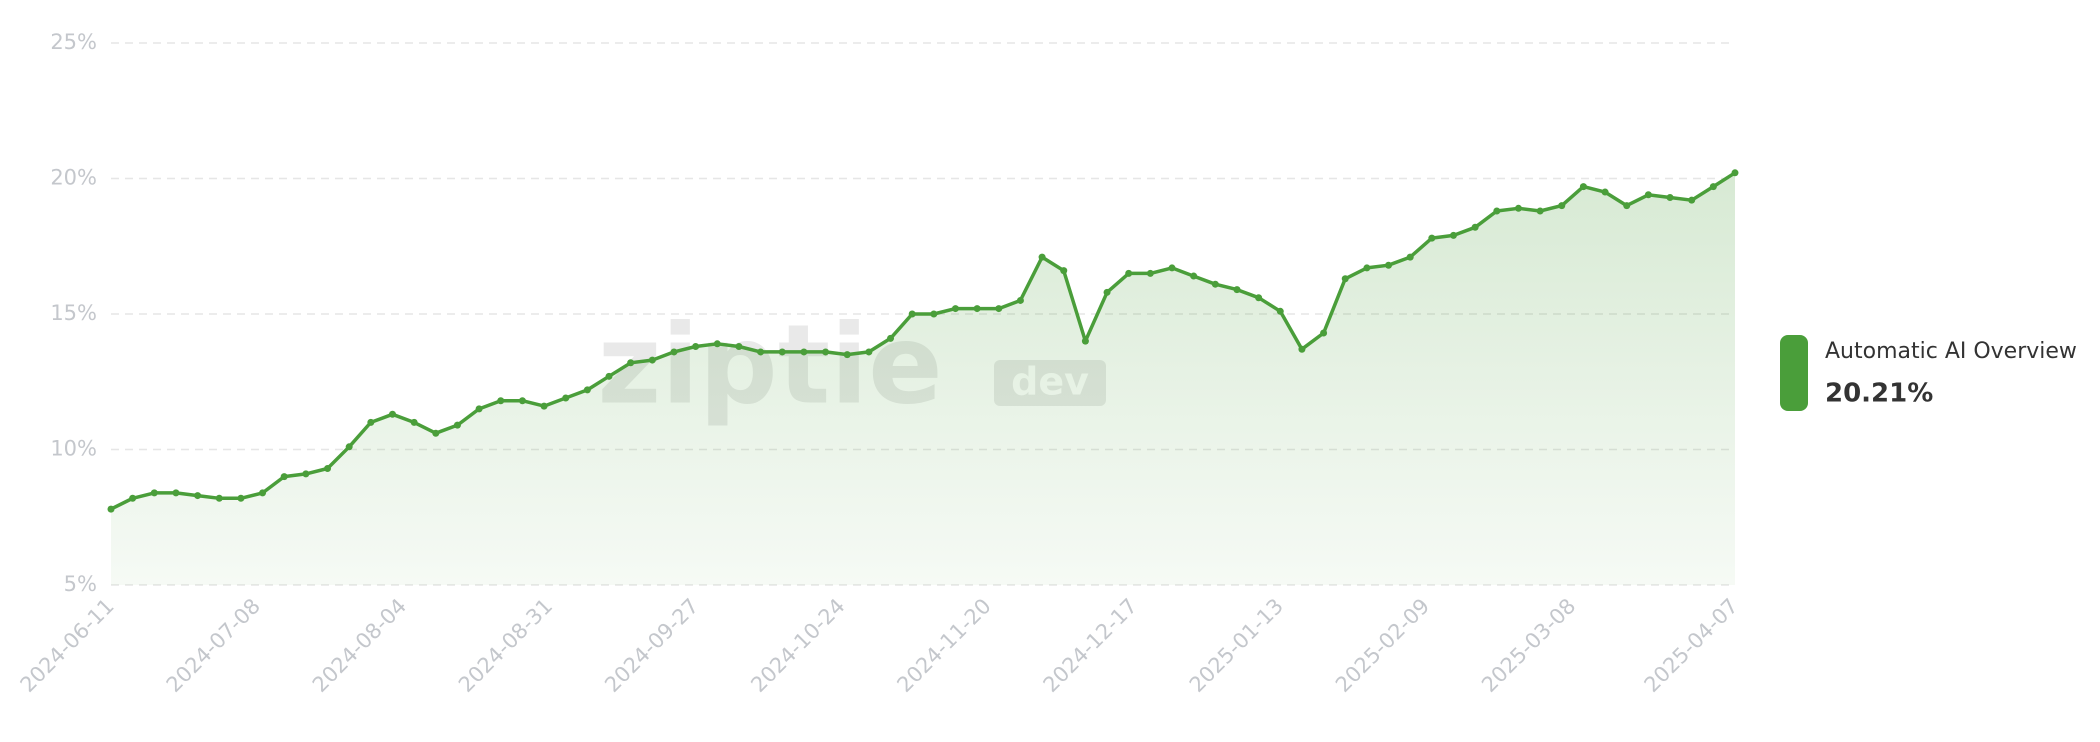 This screenshot has width=2100, height=742. Describe the element at coordinates (80, 584) in the screenshot. I see `y-tick-label: 5%` at that location.